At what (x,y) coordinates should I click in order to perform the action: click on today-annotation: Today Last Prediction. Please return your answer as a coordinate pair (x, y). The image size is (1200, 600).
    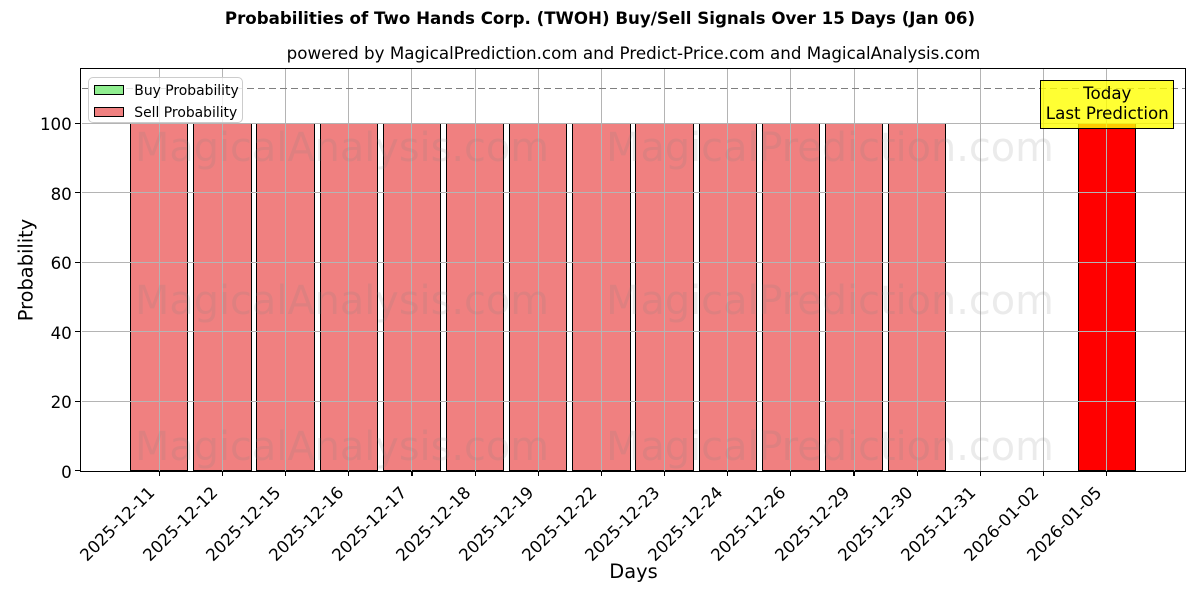
    Looking at the image, I should click on (1107, 104).